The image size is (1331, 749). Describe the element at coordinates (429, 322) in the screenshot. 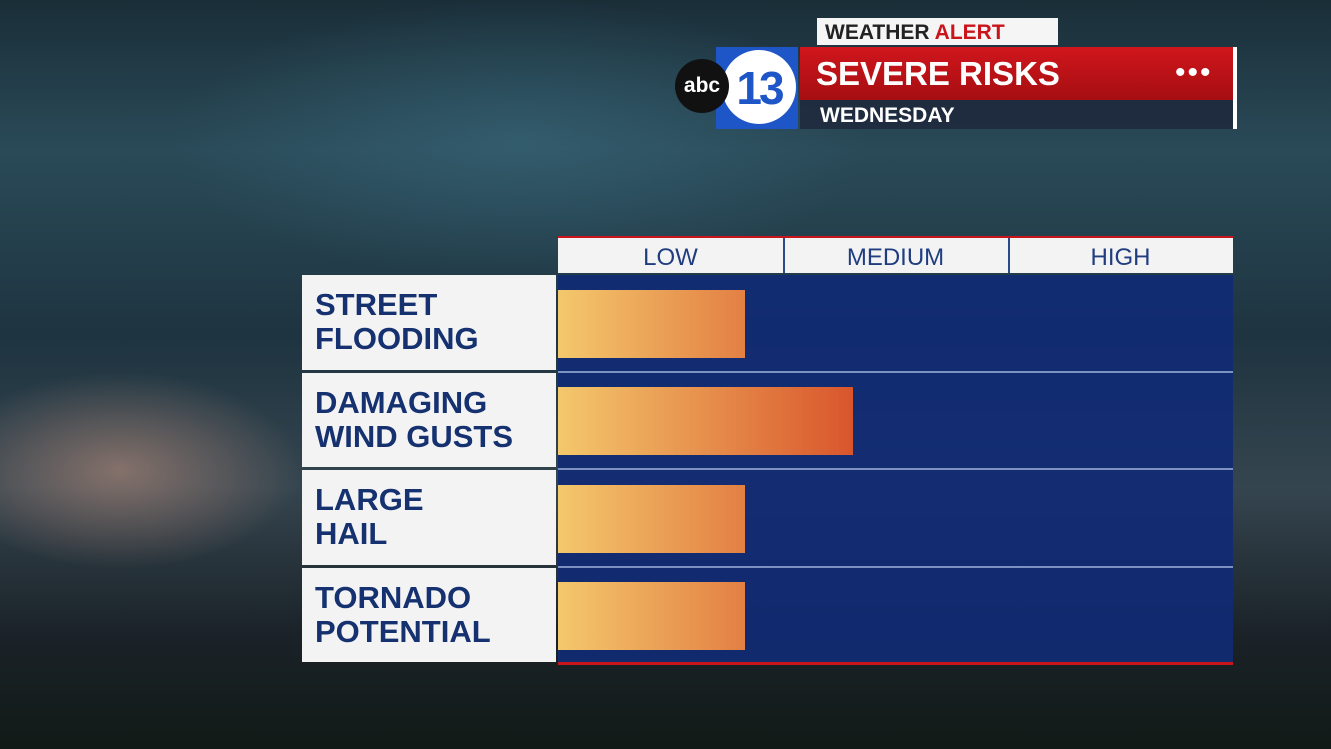

I see `category-label: STREET FLOODING` at that location.